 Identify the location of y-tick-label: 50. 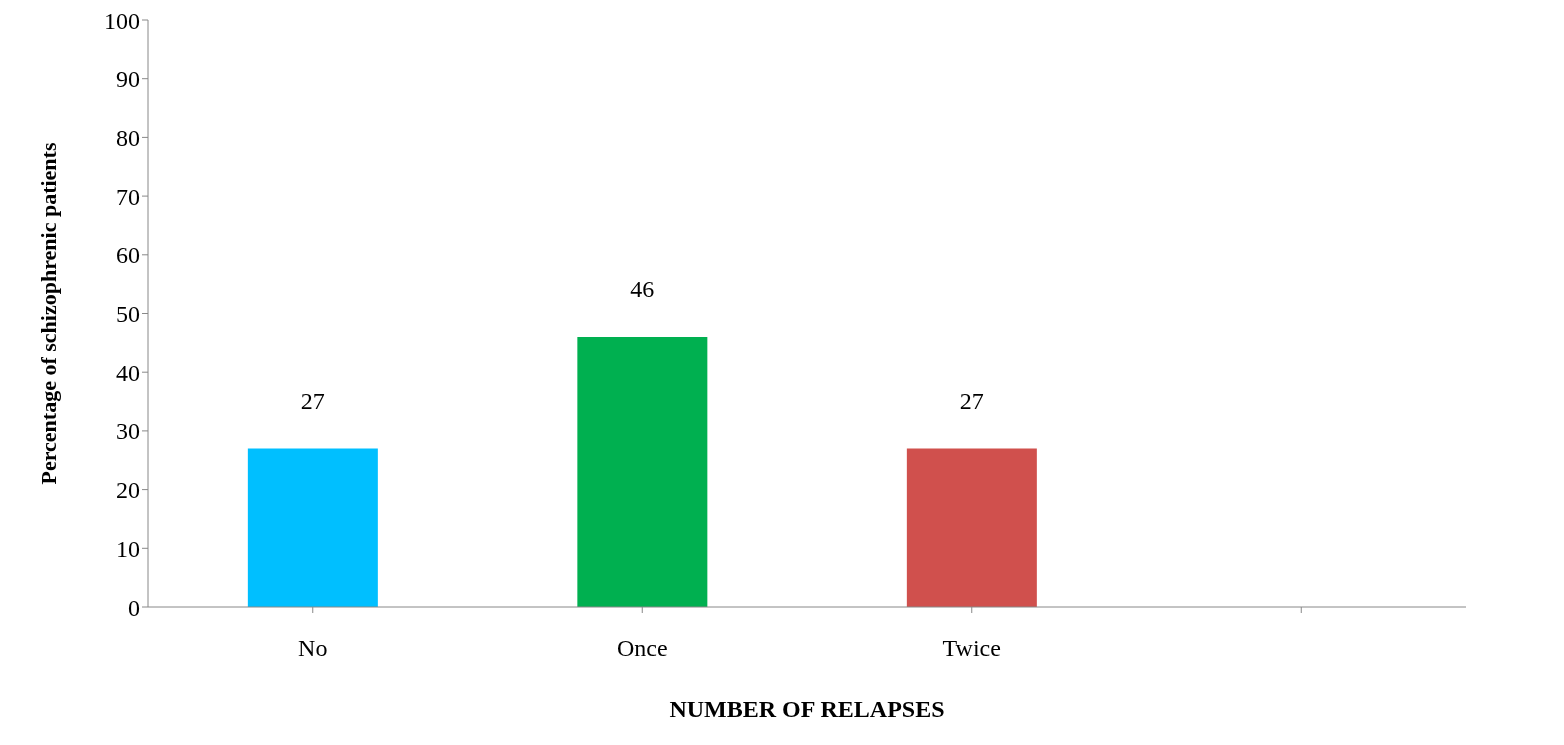
(128, 314).